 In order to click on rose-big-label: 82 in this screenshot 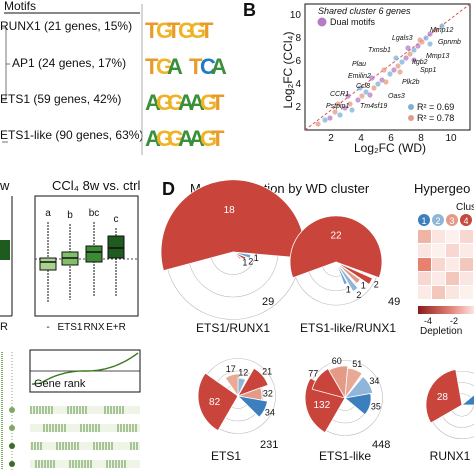, I will do `click(215, 402)`.